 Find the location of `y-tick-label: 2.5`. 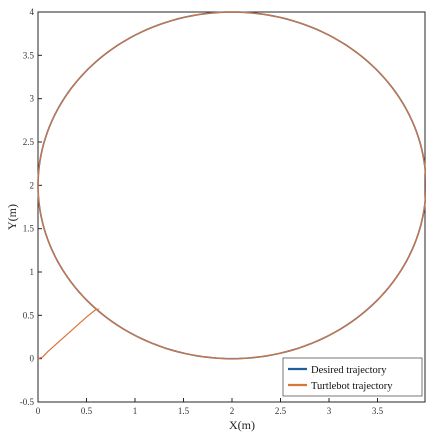

y-tick-label: 2.5 is located at coordinates (29, 142).